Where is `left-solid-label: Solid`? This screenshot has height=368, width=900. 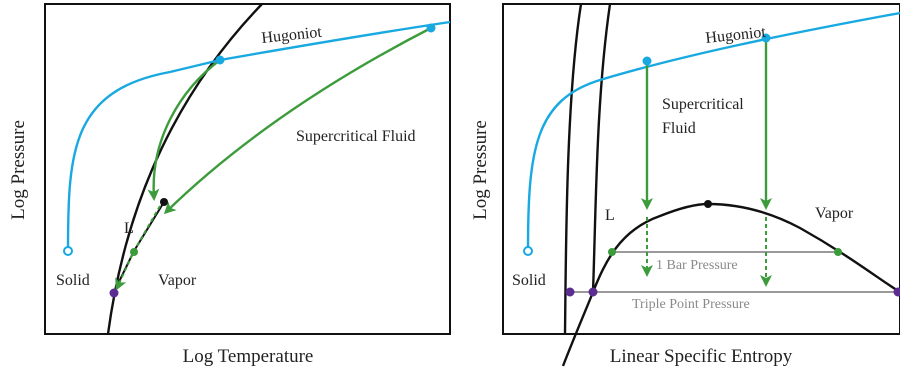 left-solid-label: Solid is located at coordinates (73, 280).